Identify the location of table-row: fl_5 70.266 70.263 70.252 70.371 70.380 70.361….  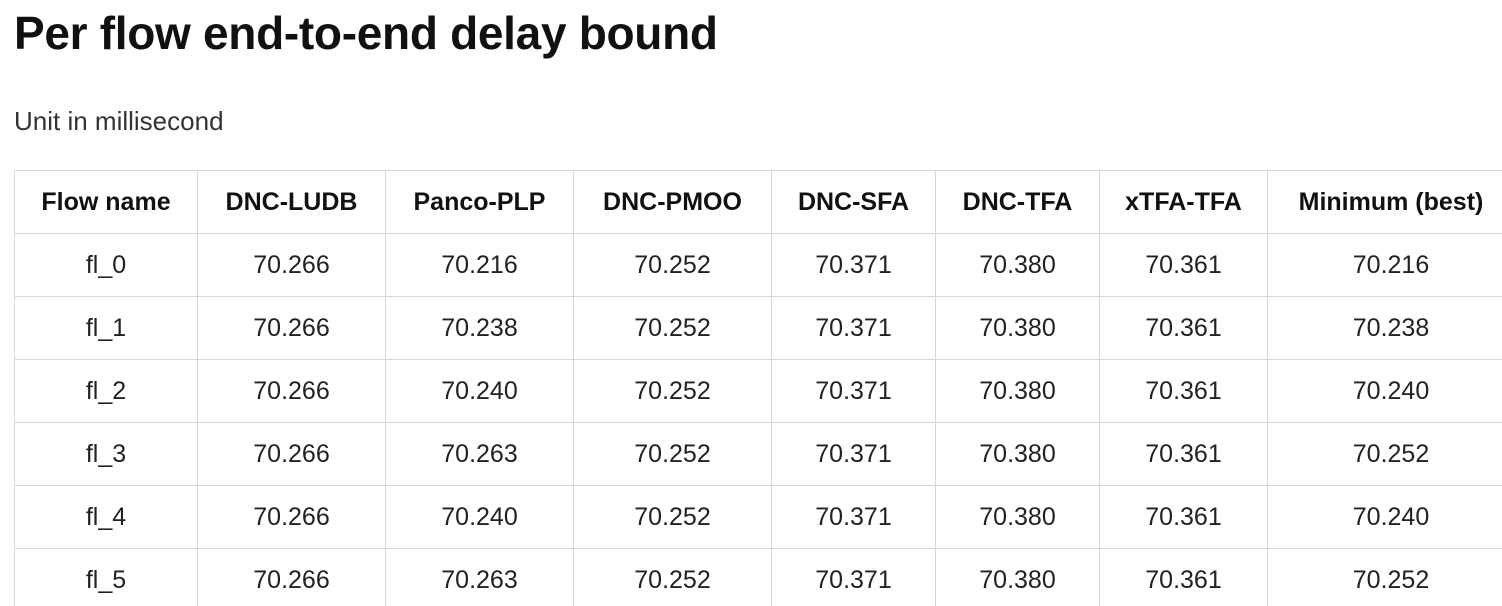
(758, 577).